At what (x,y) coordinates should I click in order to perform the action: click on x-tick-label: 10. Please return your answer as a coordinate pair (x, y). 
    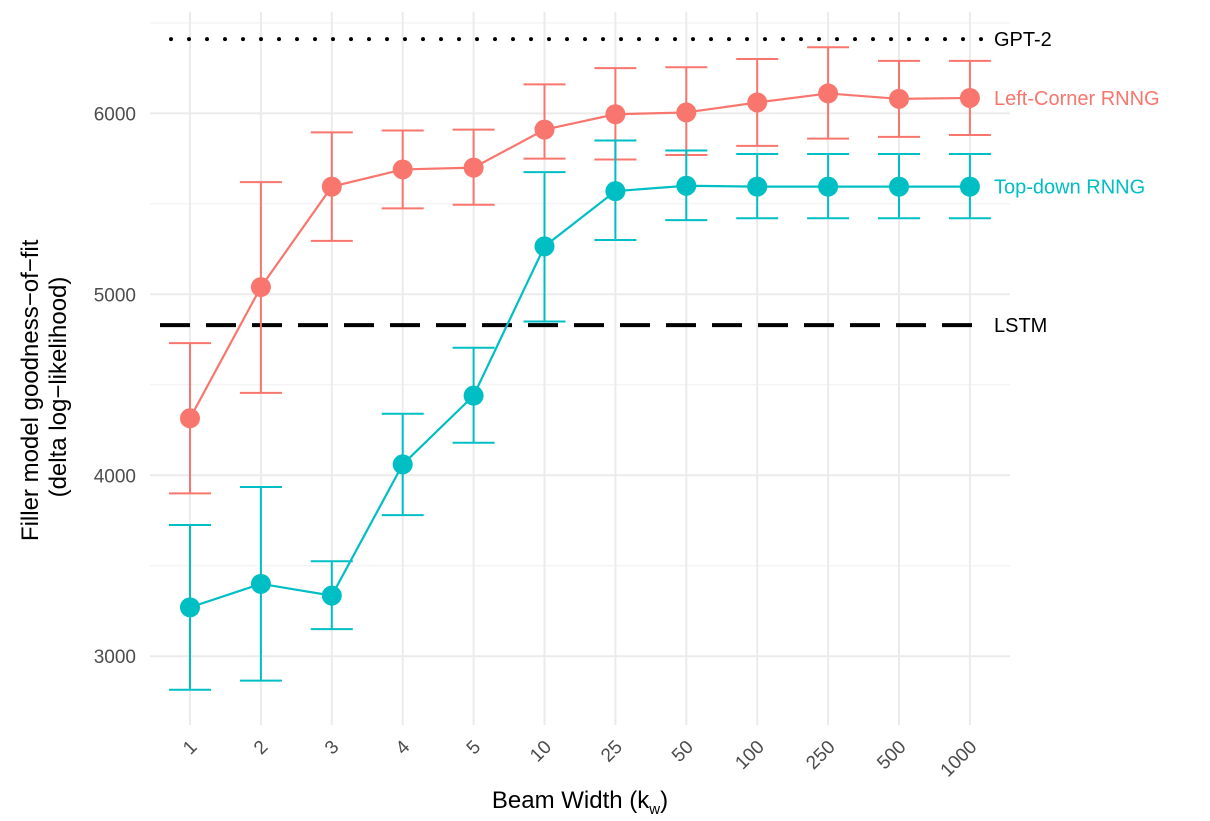
    Looking at the image, I should click on (541, 752).